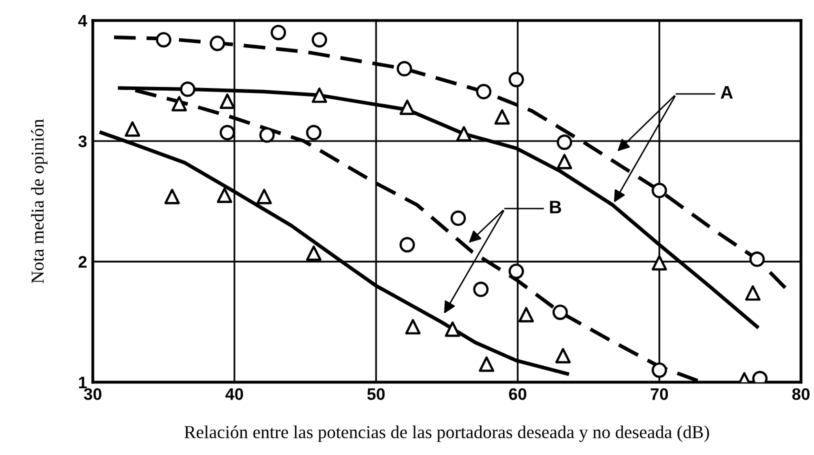  I want to click on x-tick-label: 50, so click(376, 394).